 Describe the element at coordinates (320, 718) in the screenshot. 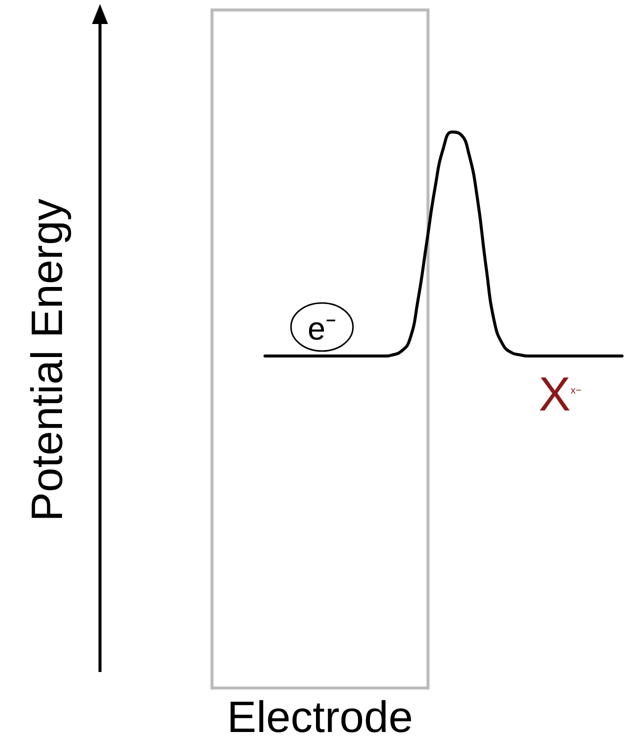

I see `text: Electrode` at that location.